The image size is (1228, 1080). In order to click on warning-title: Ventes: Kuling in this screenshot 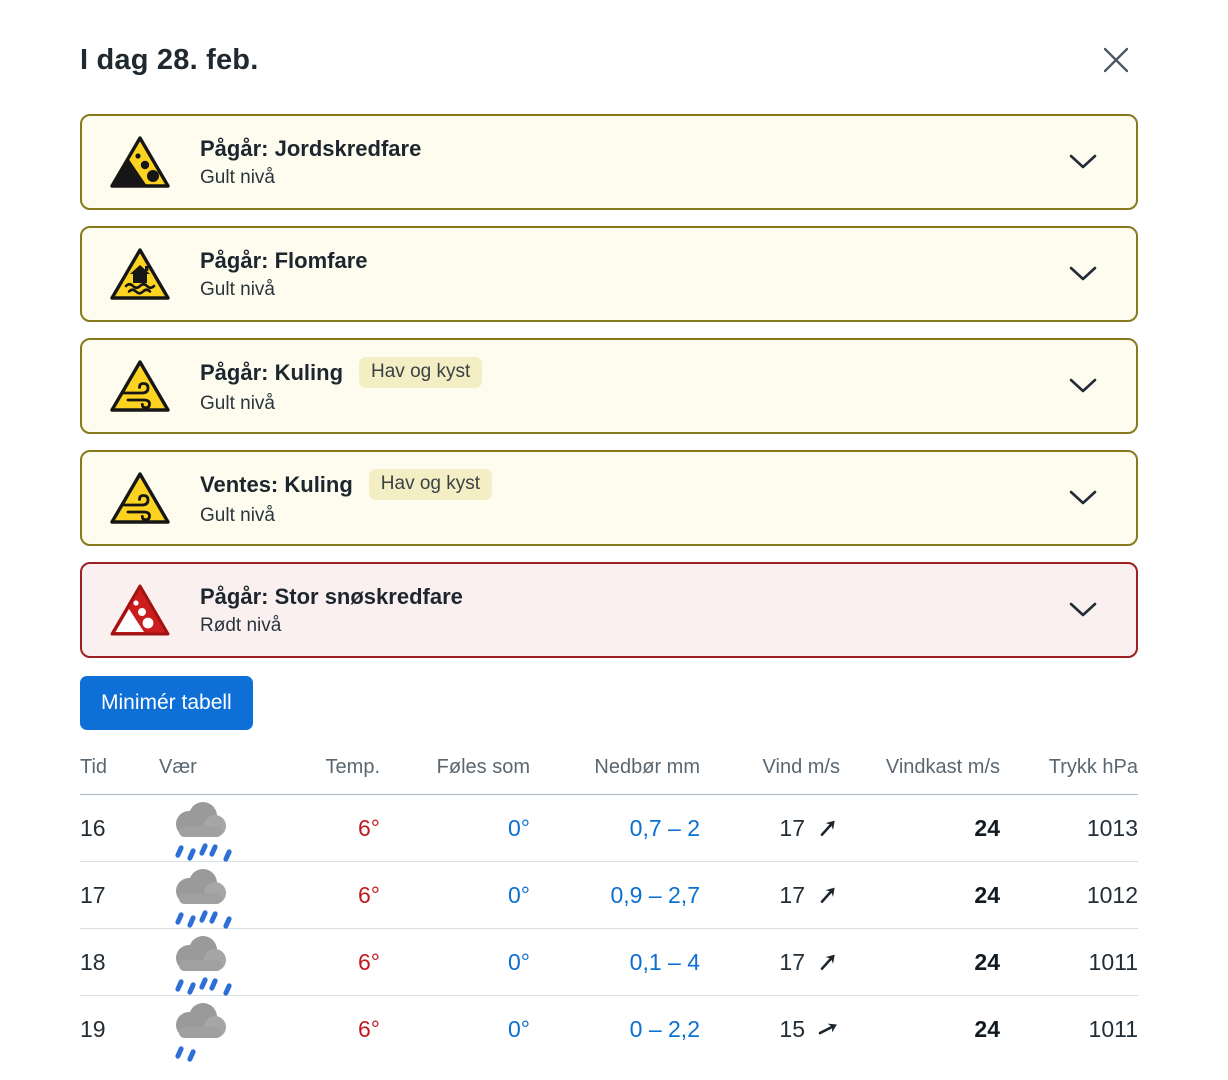, I will do `click(276, 484)`.